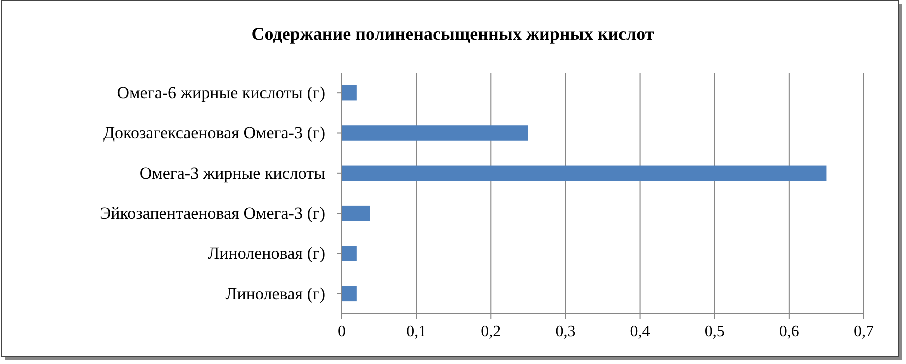  What do you see at coordinates (566, 331) in the screenshot?
I see `x-tick-label: 0,3` at bounding box center [566, 331].